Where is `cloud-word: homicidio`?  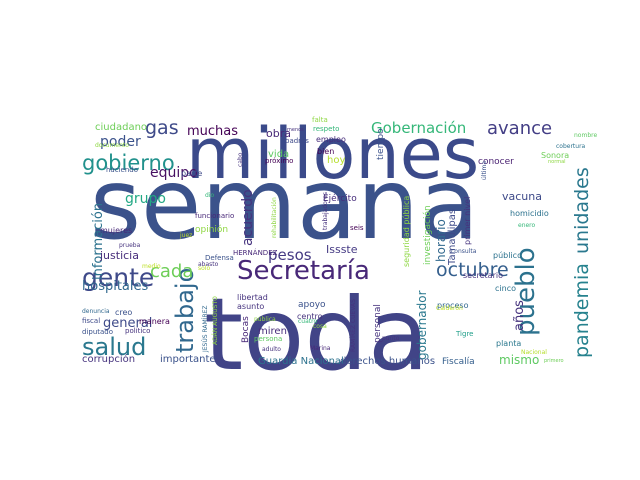
cloud-word: homicidio is located at coordinates (529, 213).